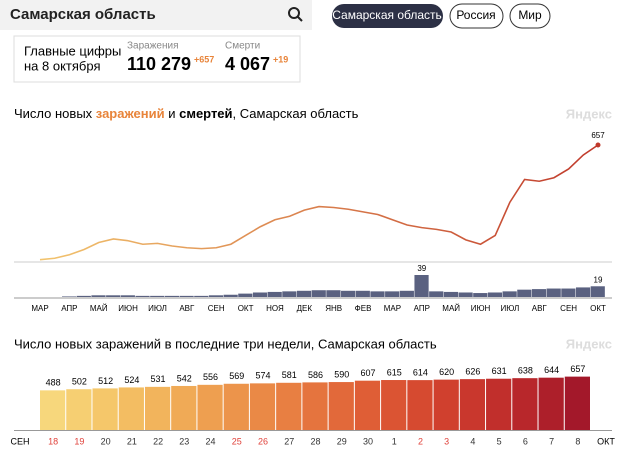  I want to click on x-tick-label: НОЯ, so click(275, 308).